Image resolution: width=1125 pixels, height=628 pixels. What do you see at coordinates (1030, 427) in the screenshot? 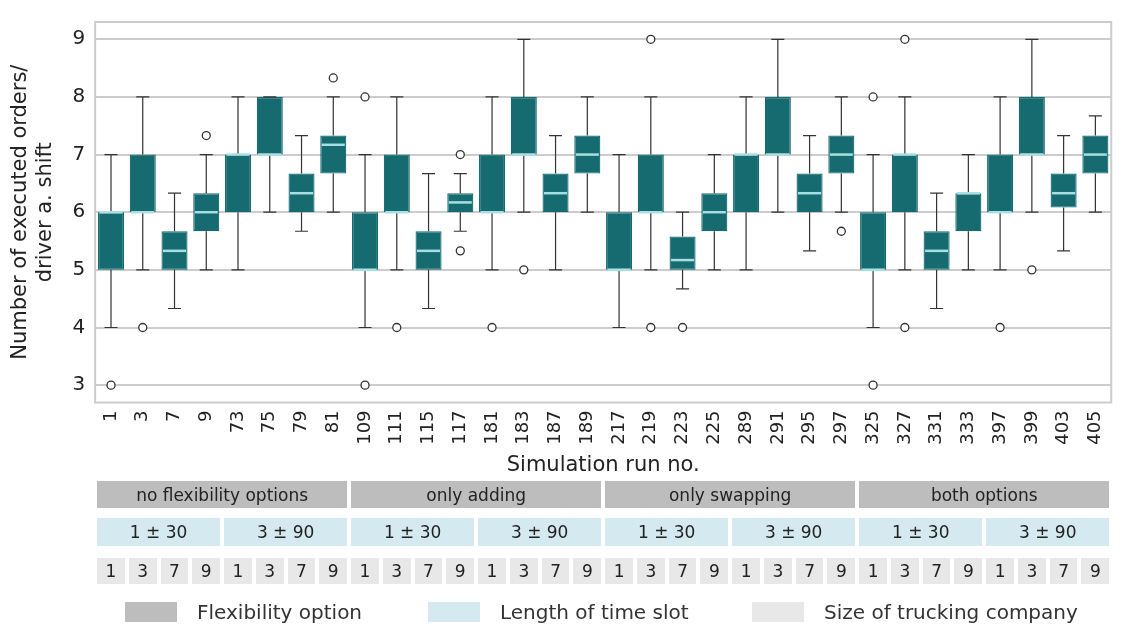
I see `x-tick-label: 399` at bounding box center [1030, 427].